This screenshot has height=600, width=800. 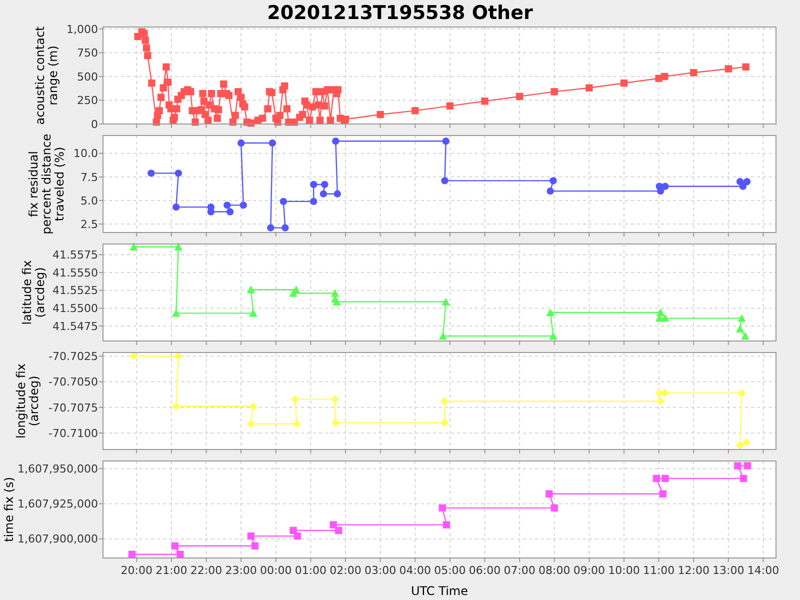 I want to click on y-tick-label: 1,607,950,000, so click(x=58, y=469).